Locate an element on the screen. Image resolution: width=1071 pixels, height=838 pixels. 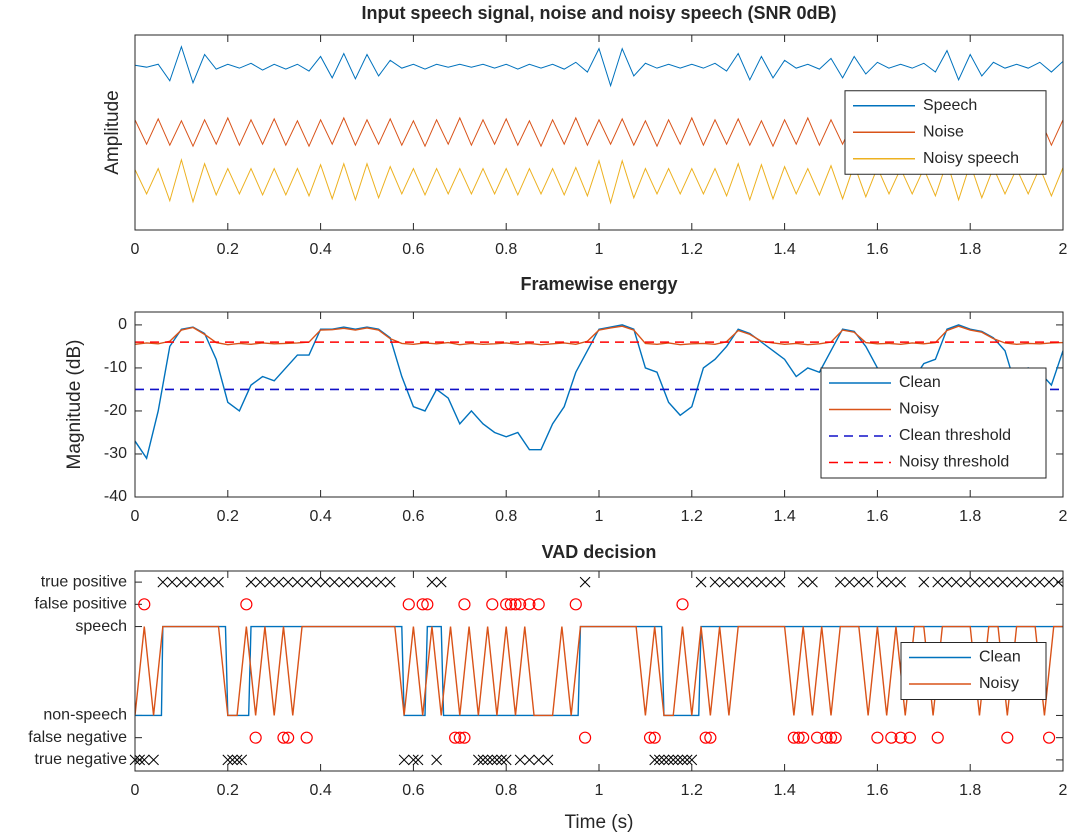
y-tick-label: -20 is located at coordinates (115, 410).